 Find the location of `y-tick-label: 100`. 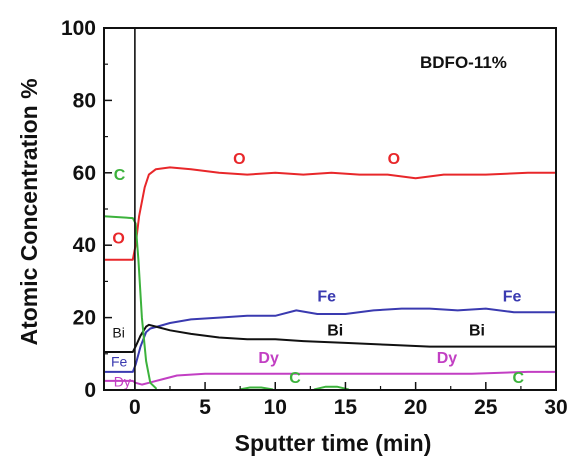

y-tick-label: 100 is located at coordinates (78, 28).